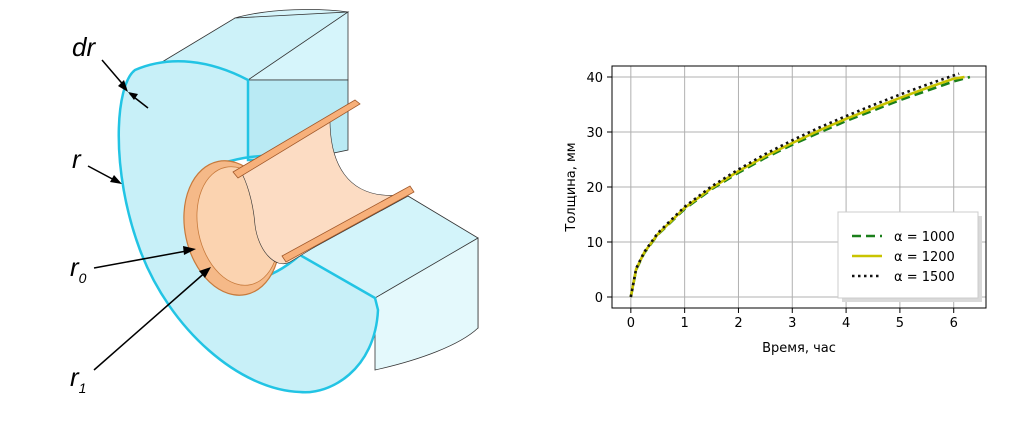 This screenshot has height=443, width=1024. I want to click on inner-bore-surface, so click(320, 191).